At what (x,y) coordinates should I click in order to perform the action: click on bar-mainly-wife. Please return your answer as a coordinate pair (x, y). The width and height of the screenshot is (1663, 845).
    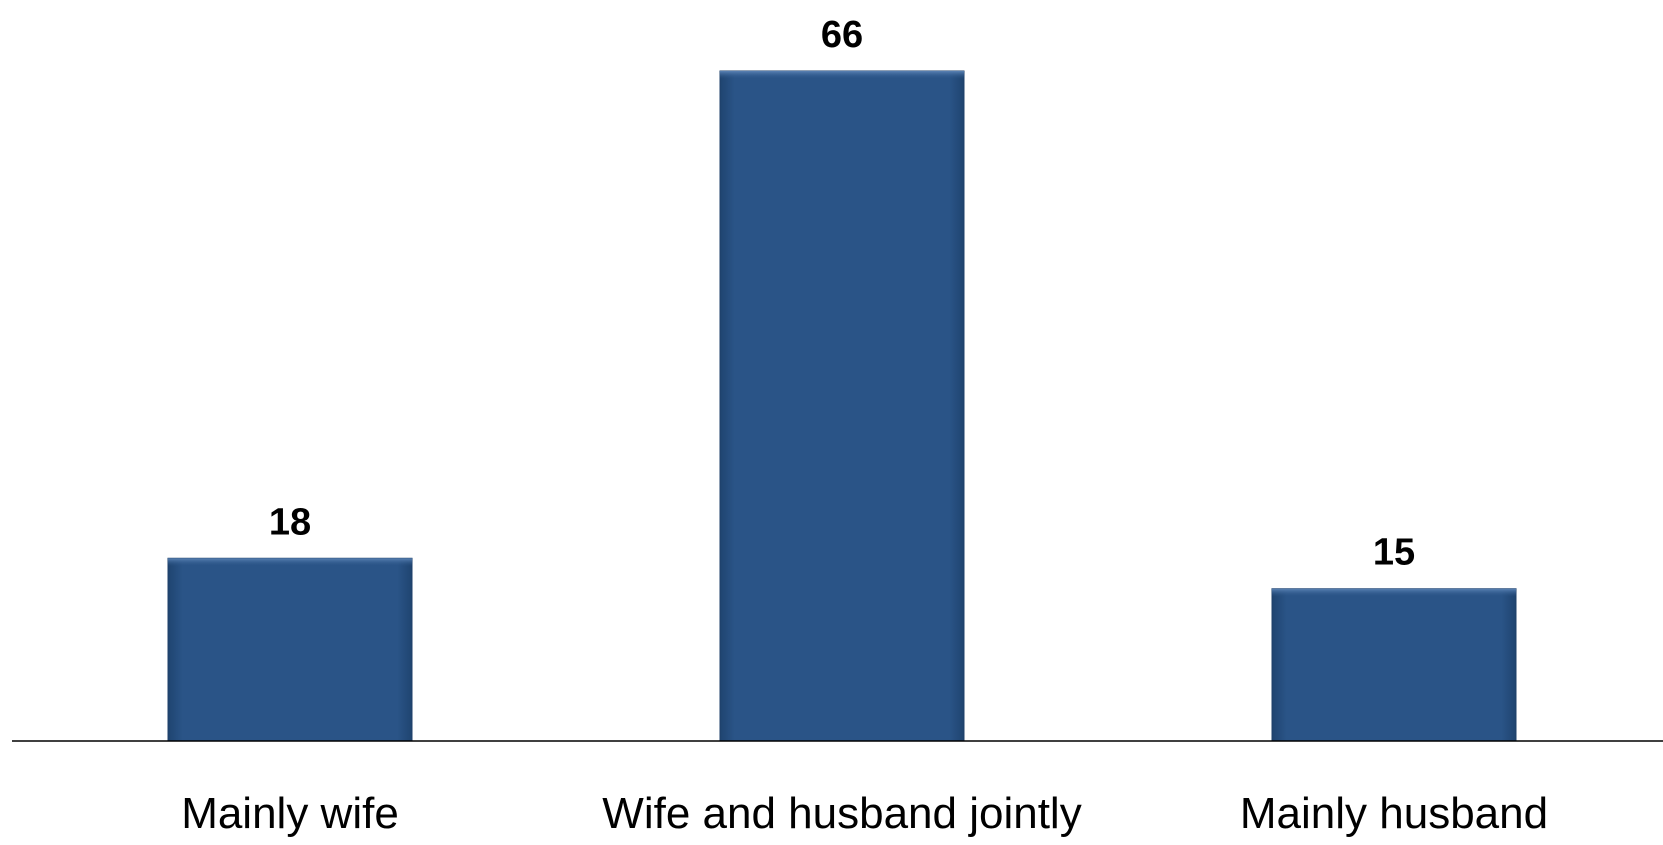
    Looking at the image, I should click on (290, 649).